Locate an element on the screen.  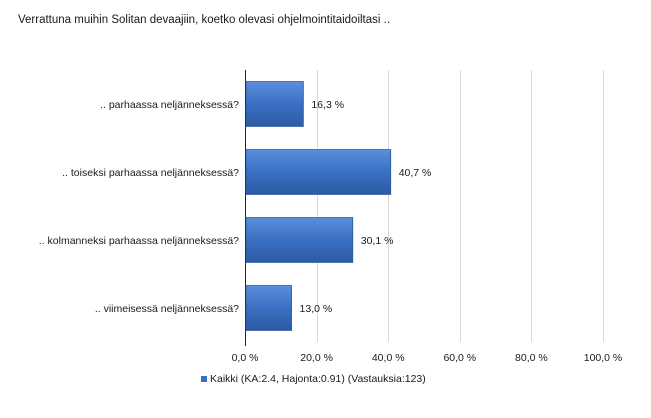
y-category-label: .. parhaassa neljänneksessä? is located at coordinates (169, 105).